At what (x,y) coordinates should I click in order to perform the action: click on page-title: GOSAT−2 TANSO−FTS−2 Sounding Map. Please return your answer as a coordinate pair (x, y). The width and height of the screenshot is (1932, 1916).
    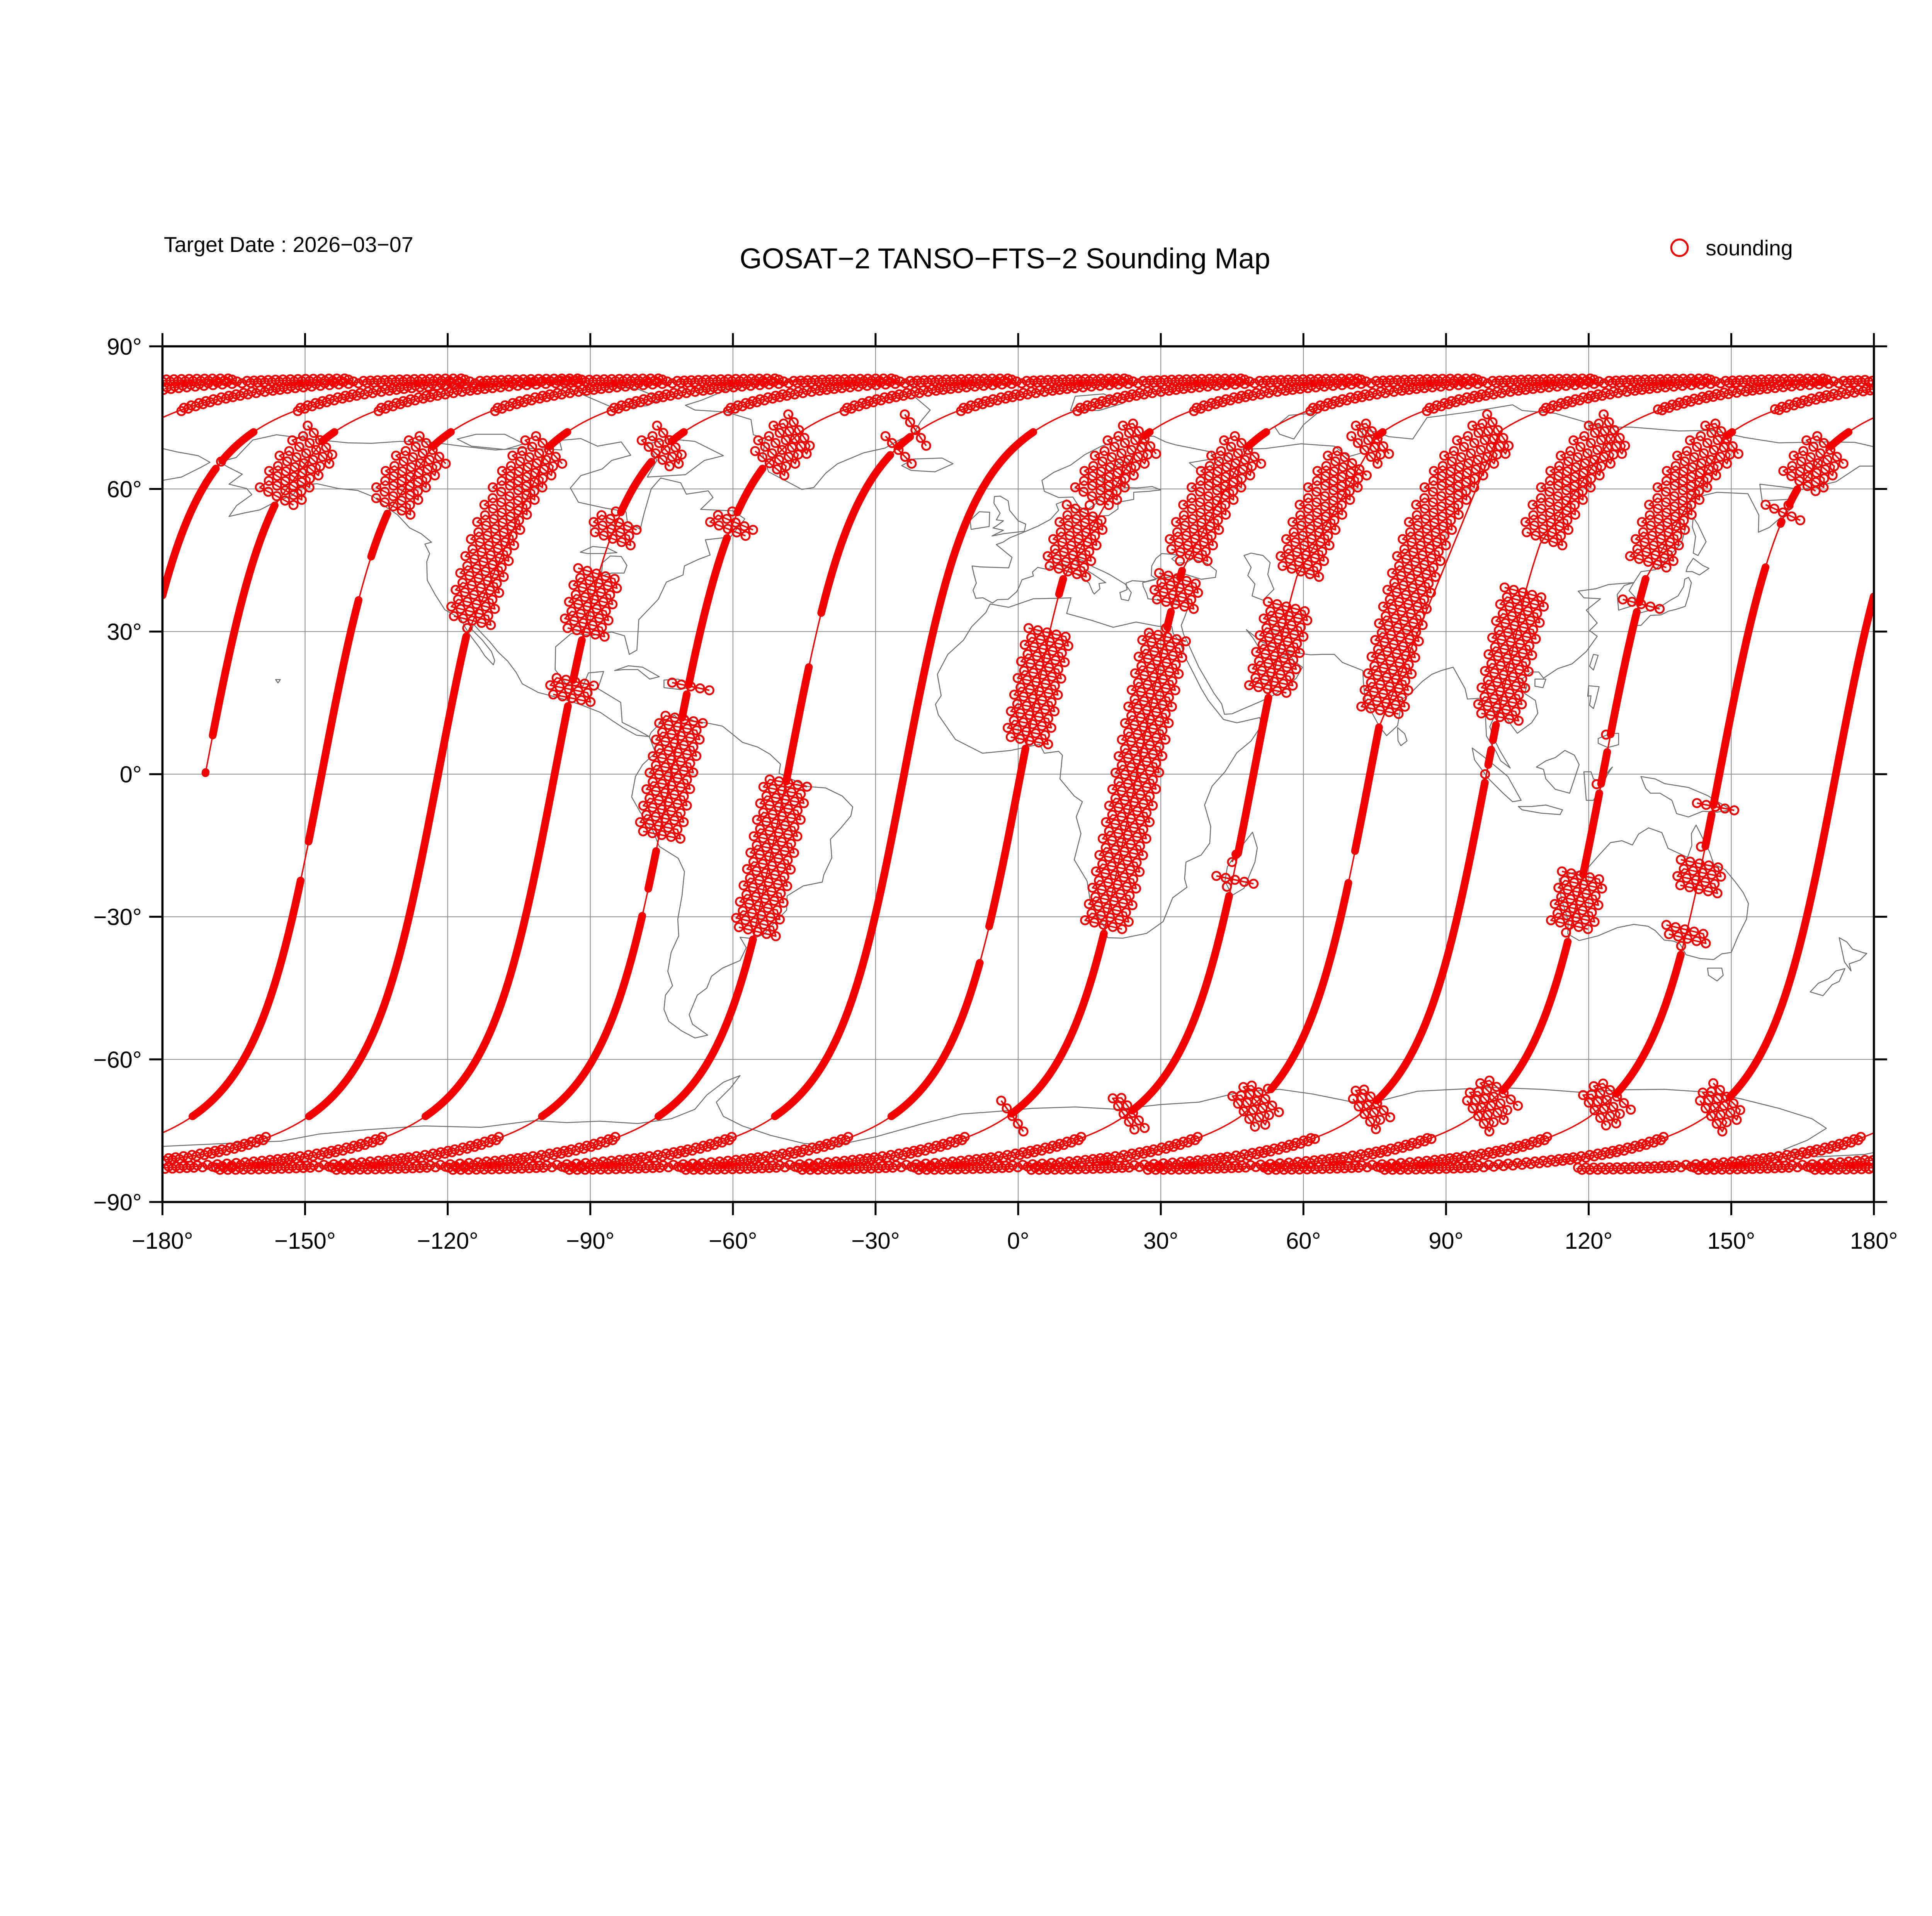
    Looking at the image, I should click on (1005, 259).